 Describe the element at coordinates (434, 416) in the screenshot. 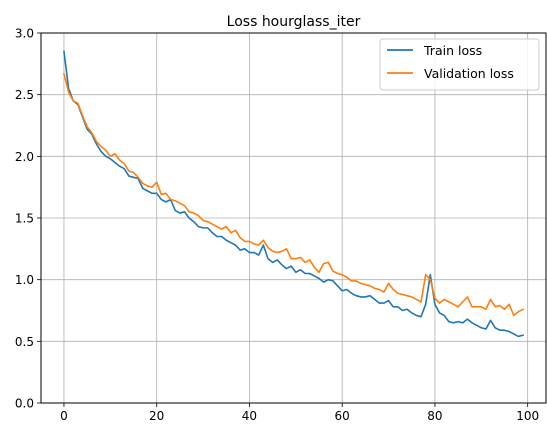

I see `x-tick-label: 80` at that location.